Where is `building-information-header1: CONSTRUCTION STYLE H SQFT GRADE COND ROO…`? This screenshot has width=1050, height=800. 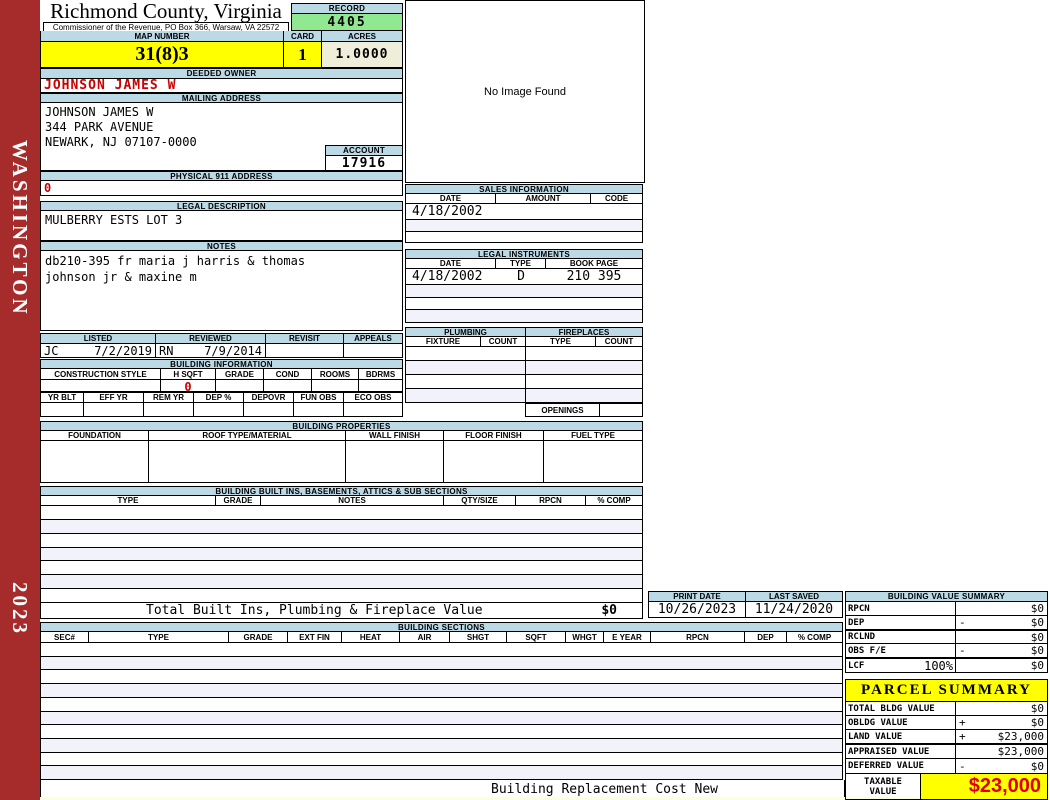 building-information-header1: CONSTRUCTION STYLE H SQFT GRADE COND ROO… is located at coordinates (221, 374).